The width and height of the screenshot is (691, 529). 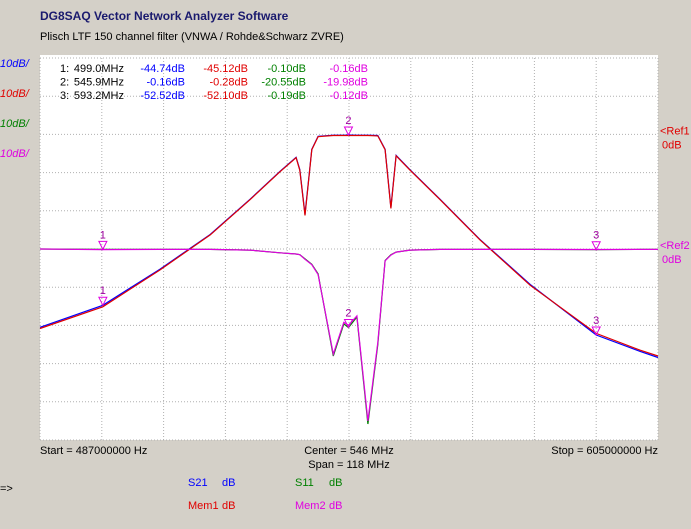 What do you see at coordinates (162, 69) in the screenshot?
I see `marker-readout: -44.74dB` at bounding box center [162, 69].